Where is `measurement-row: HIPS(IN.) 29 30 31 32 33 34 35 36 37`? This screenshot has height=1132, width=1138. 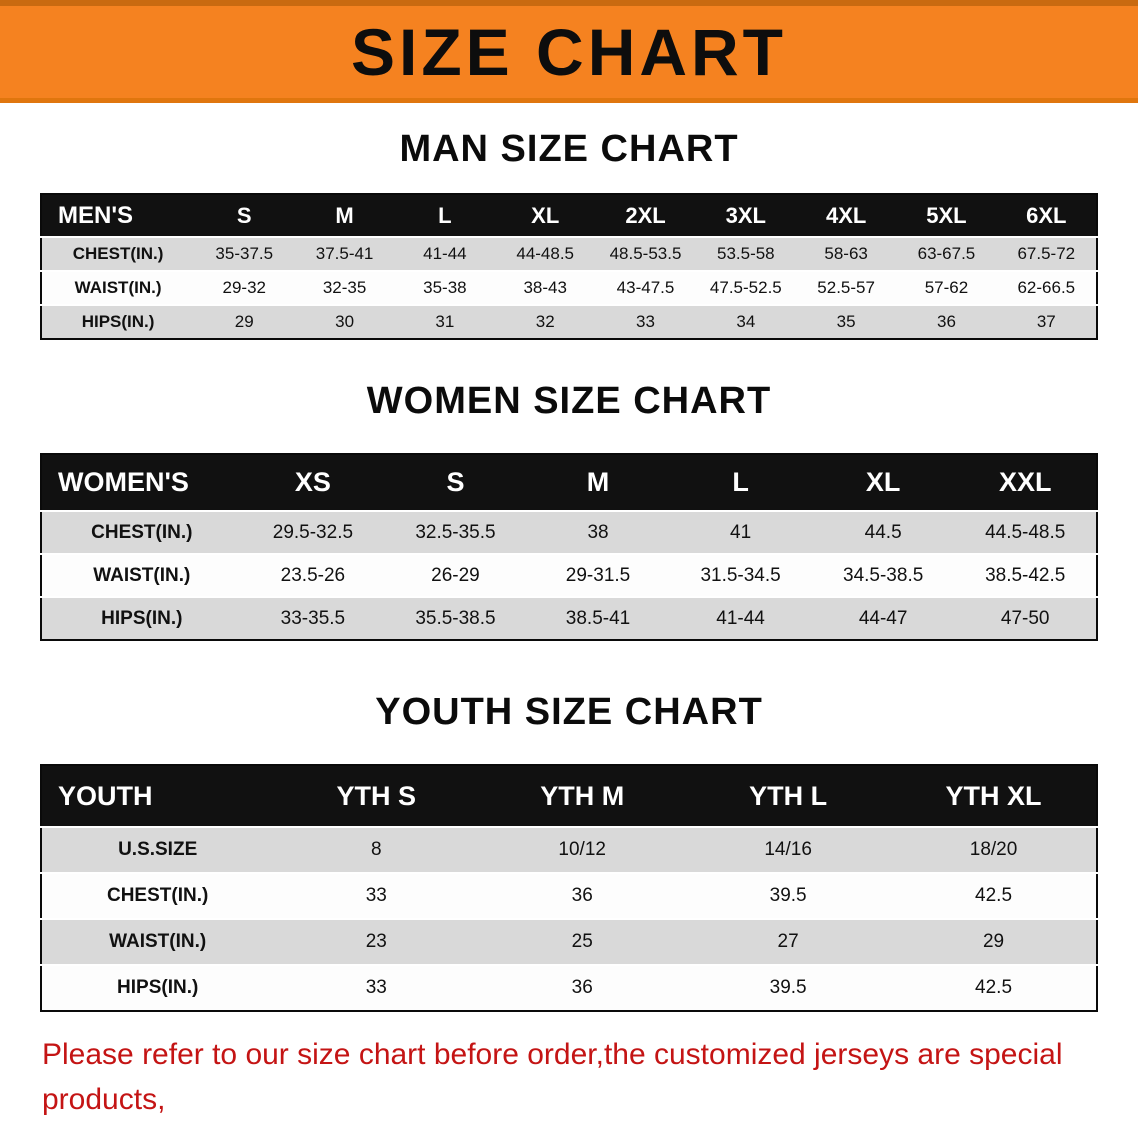
measurement-row: HIPS(IN.) 29 30 31 32 33 34 35 36 37 is located at coordinates (569, 321).